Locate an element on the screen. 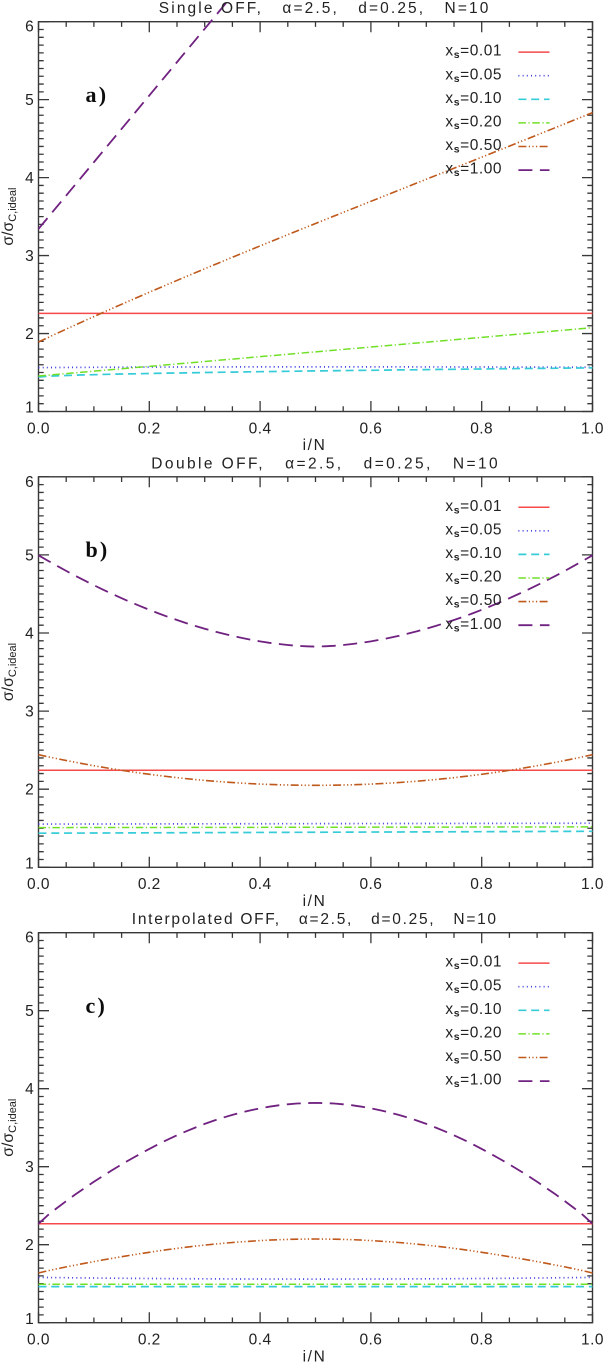 The width and height of the screenshot is (603, 1366). svg-text: b) is located at coordinates (98, 549).